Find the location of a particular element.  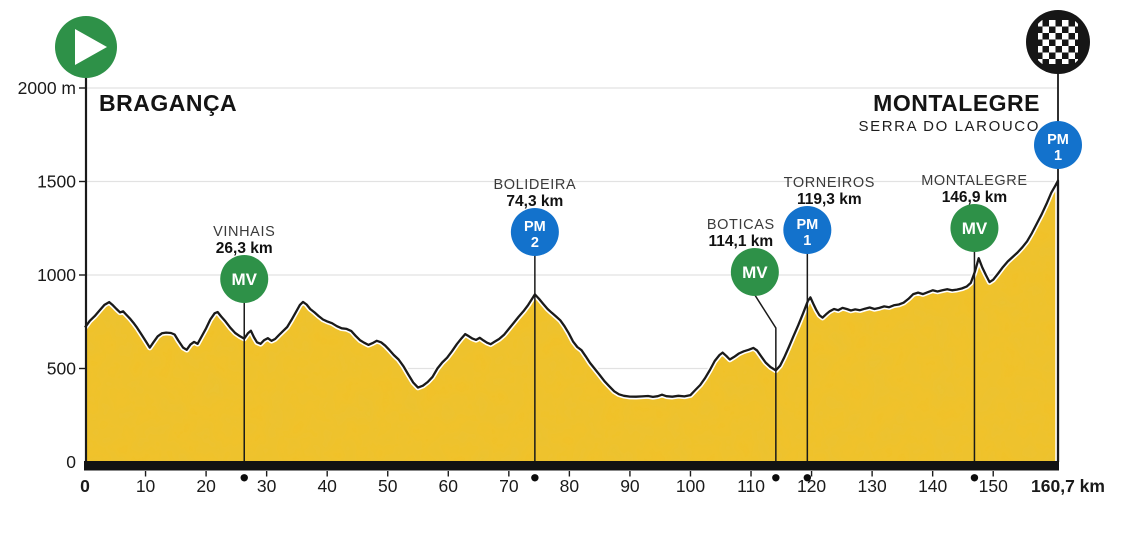

svg-text: 110 is located at coordinates (751, 486).